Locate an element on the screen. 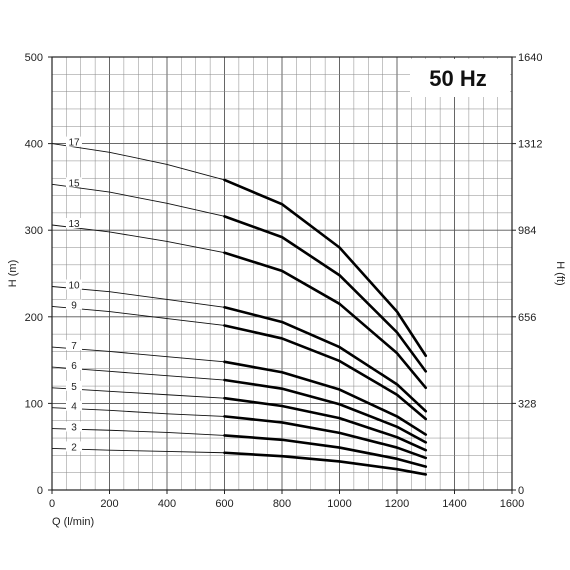 The height and width of the screenshot is (570, 570). curve-7-operating is located at coordinates (325, 398).